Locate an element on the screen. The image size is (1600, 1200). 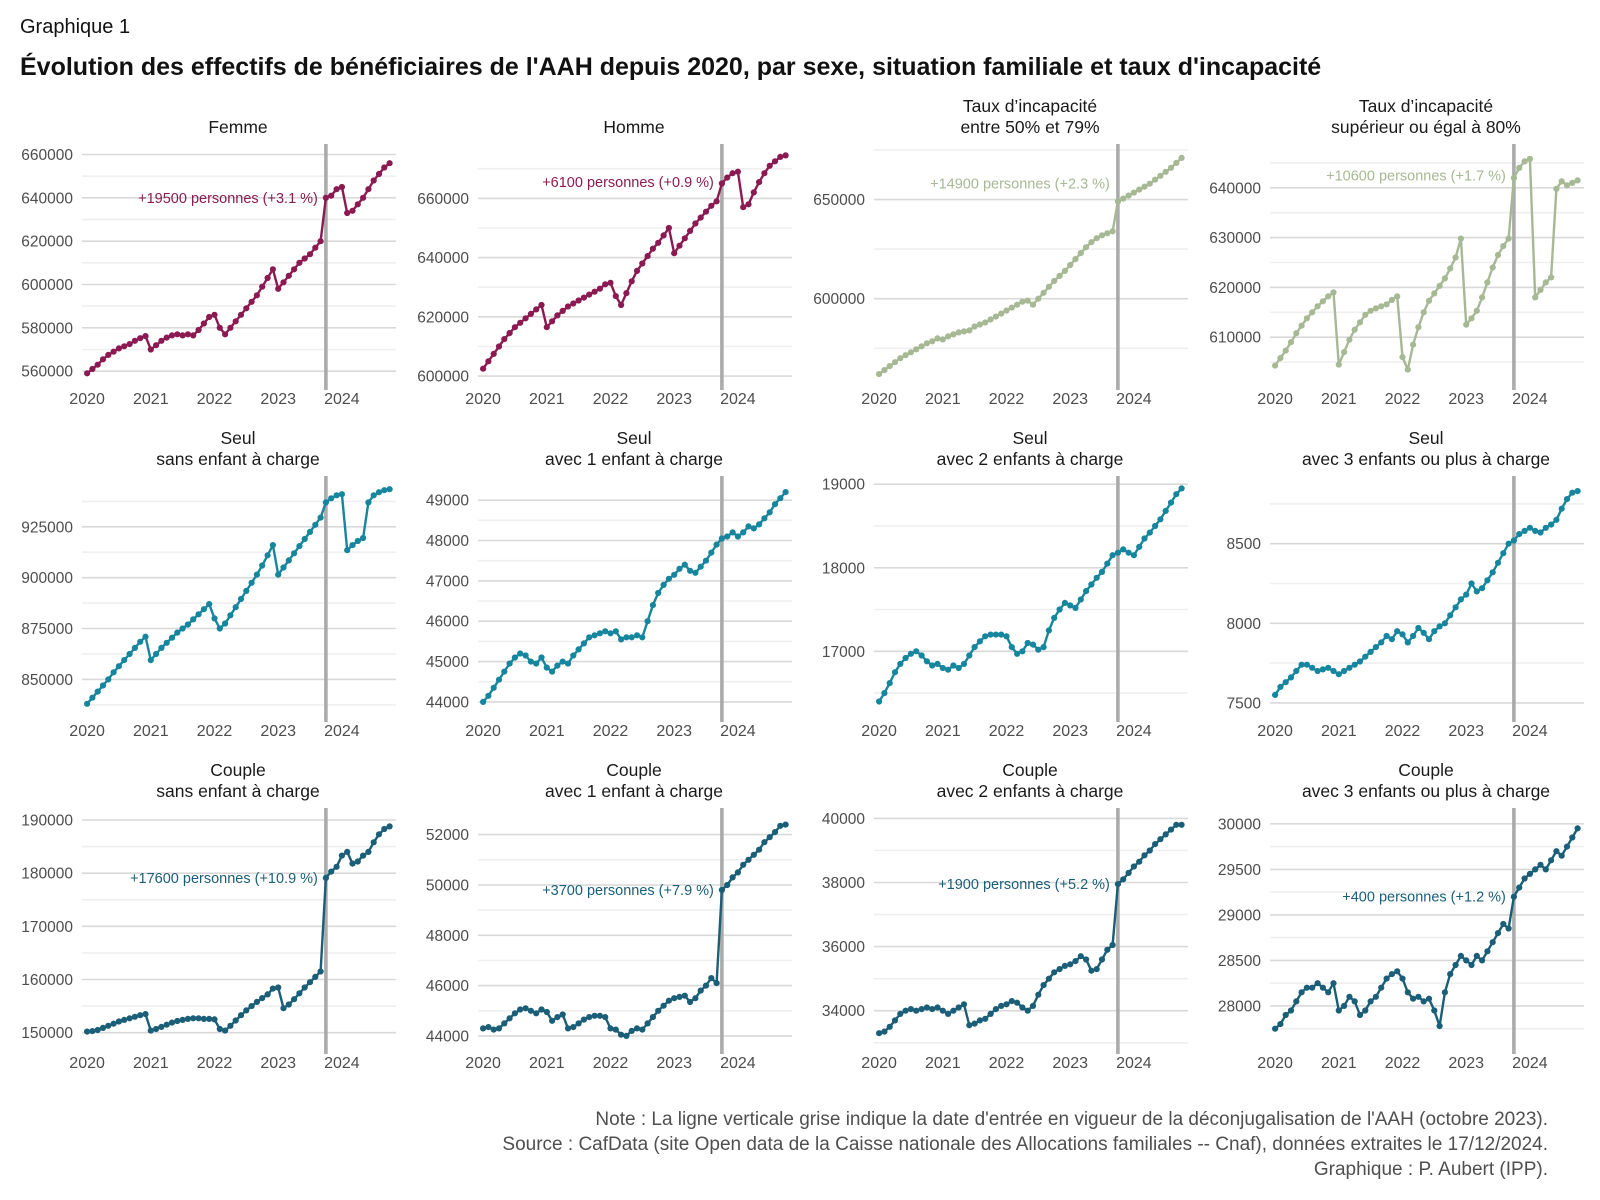
y-tick-label: 48000 is located at coordinates (447, 541).